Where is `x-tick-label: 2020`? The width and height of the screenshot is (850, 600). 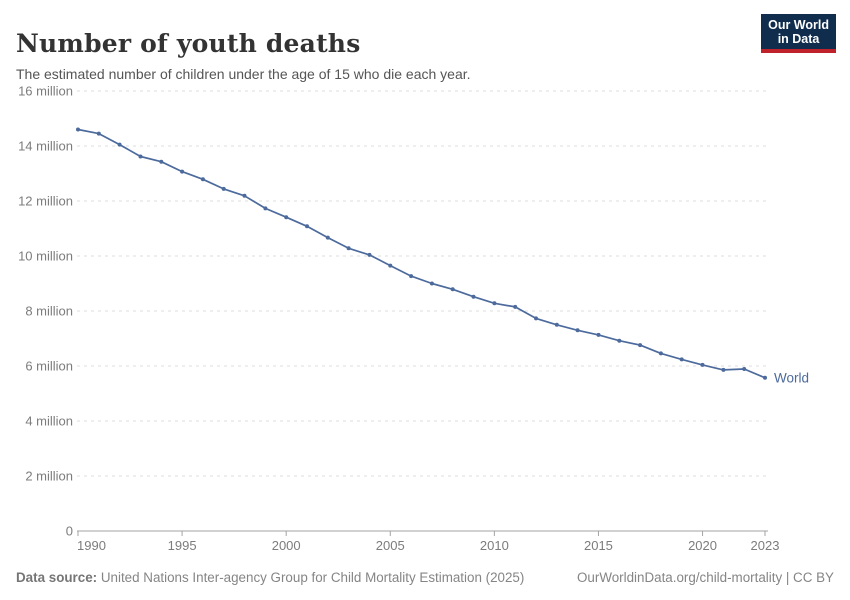 x-tick-label: 2020 is located at coordinates (702, 545).